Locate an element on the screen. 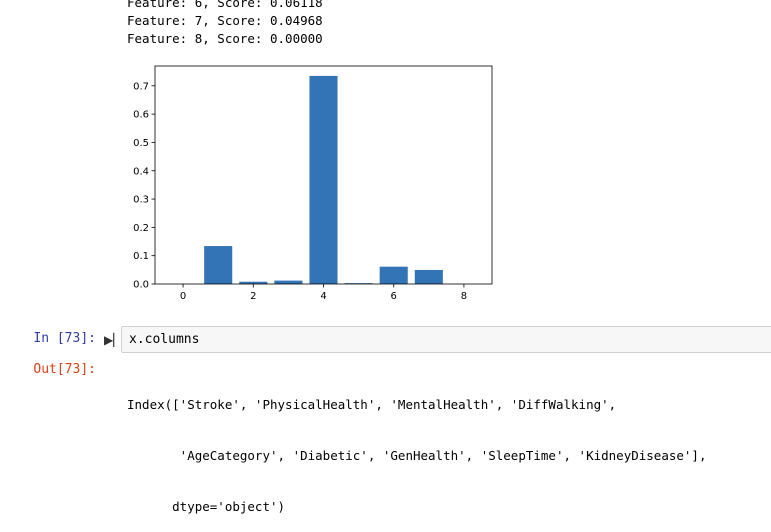  input-prompt: In [73]: is located at coordinates (64, 338).